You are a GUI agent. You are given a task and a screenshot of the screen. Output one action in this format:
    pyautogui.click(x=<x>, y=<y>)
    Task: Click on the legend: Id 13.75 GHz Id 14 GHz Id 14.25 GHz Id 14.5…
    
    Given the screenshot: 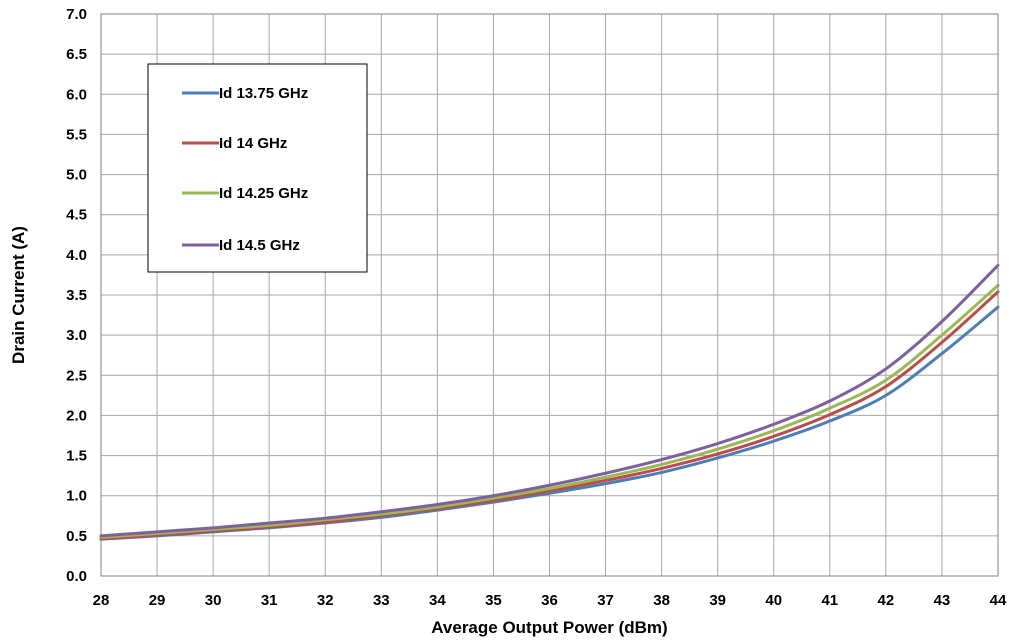 What is the action you would take?
    pyautogui.click(x=257, y=168)
    